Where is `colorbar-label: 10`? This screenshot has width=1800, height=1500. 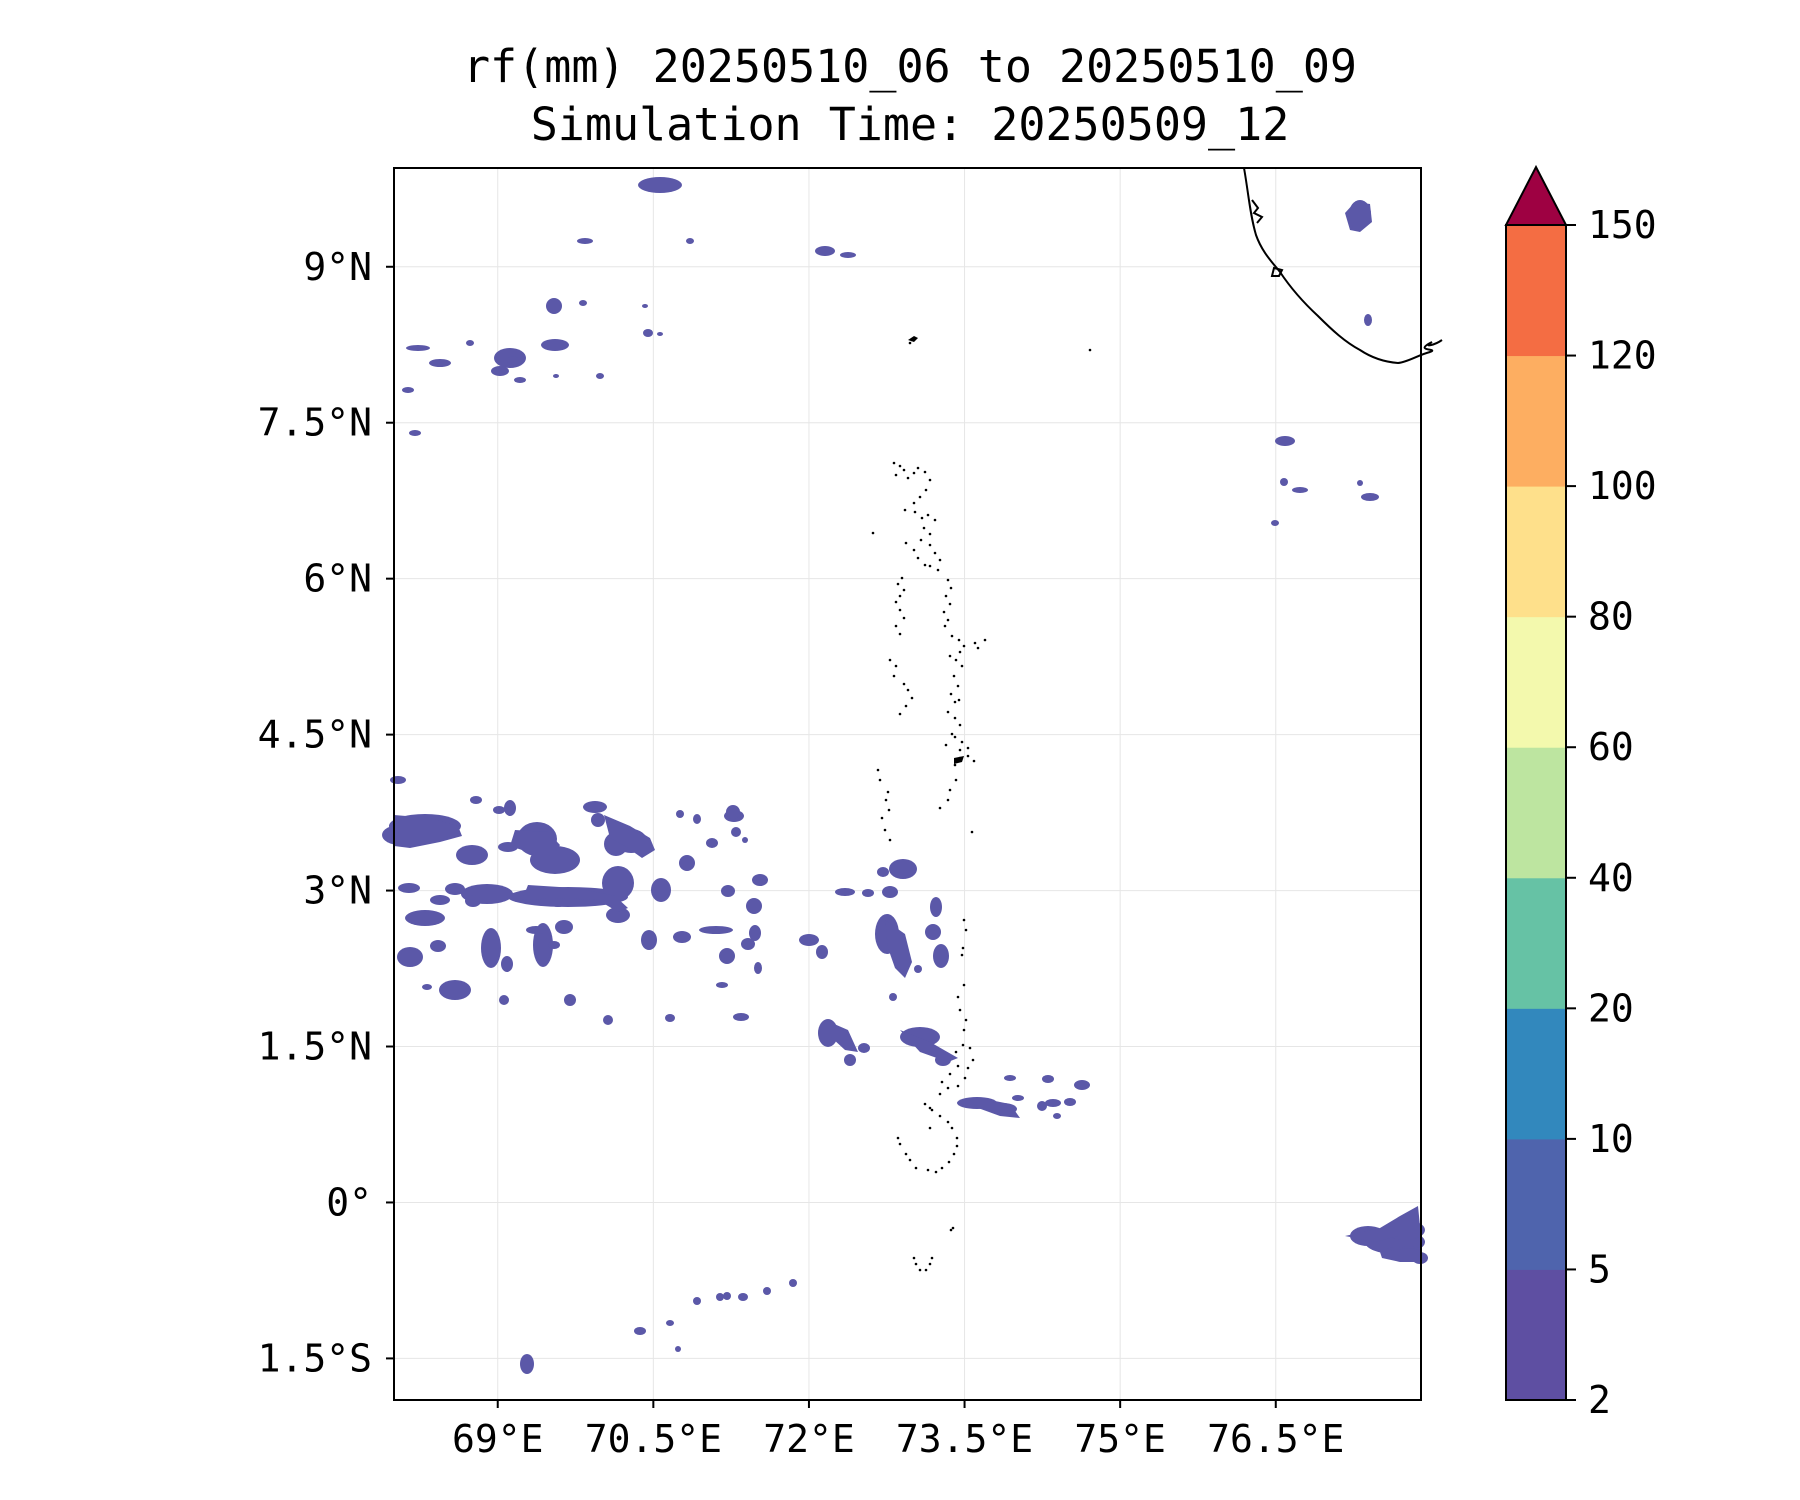
colorbar-label: 10 is located at coordinates (1611, 1139).